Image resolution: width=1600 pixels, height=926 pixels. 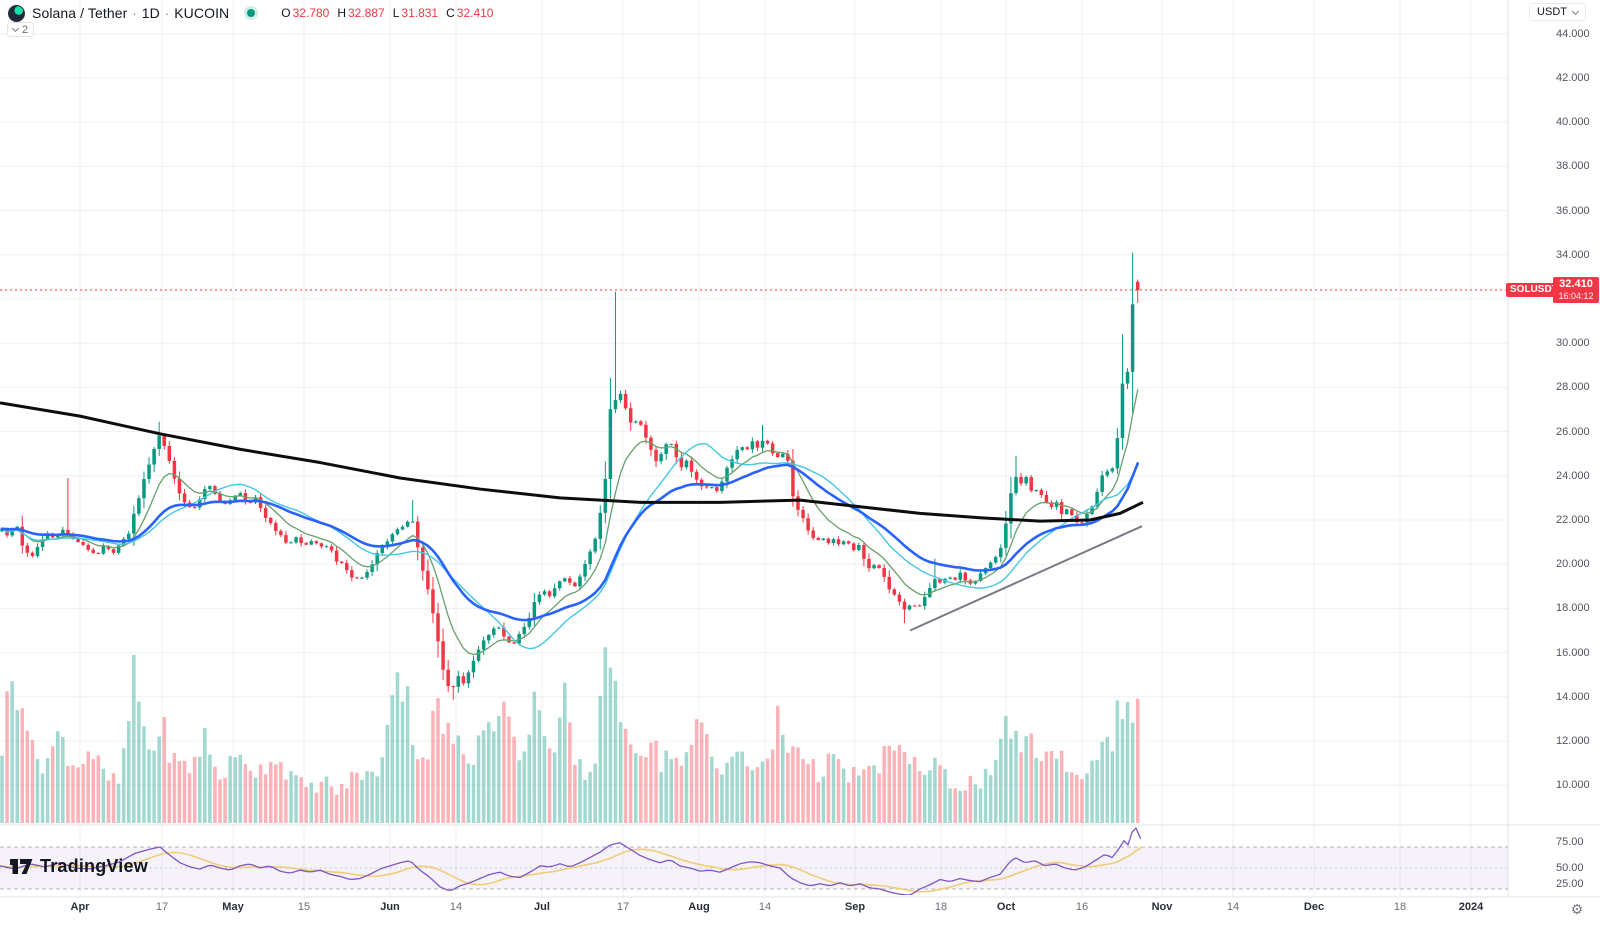 I want to click on price-tick-label: 36.000, so click(x=1573, y=210).